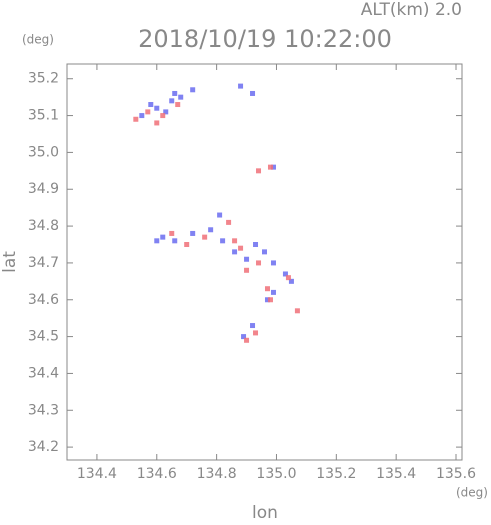 Image resolution: width=491 pixels, height=525 pixels. What do you see at coordinates (10, 262) in the screenshot?
I see `y-axis-label: lat` at bounding box center [10, 262].